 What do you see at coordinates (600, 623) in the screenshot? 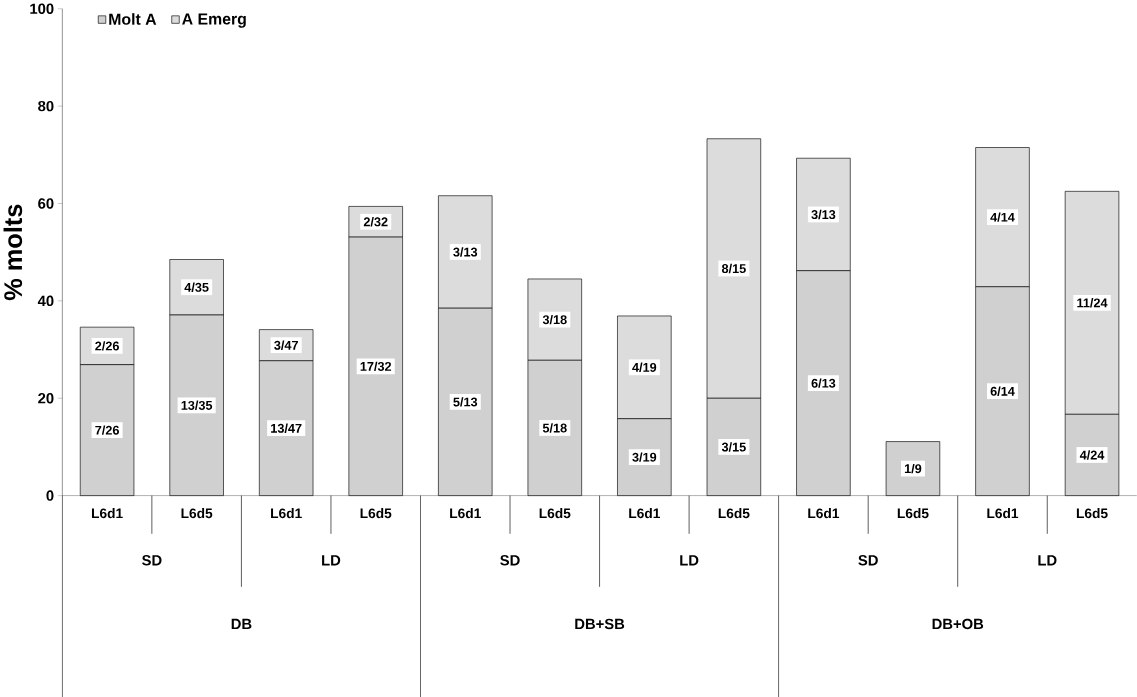
I see `text: DB+SB` at bounding box center [600, 623].